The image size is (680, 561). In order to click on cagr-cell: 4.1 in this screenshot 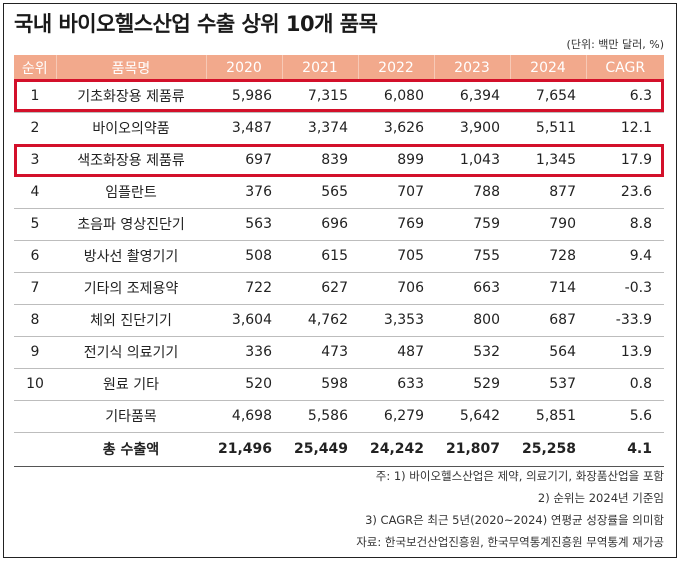, I will do `click(625, 449)`.